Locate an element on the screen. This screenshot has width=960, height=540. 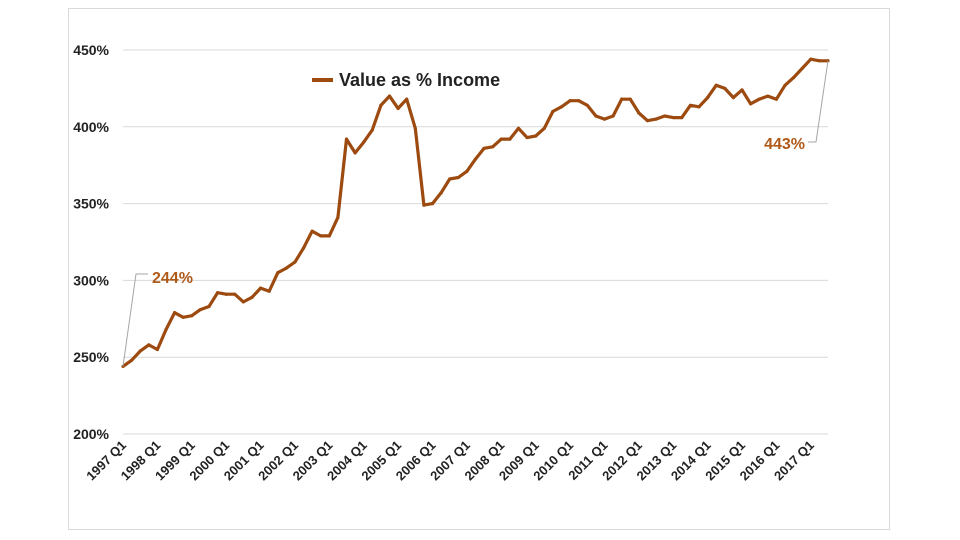
legend-label: Value as % Income is located at coordinates (419, 80).